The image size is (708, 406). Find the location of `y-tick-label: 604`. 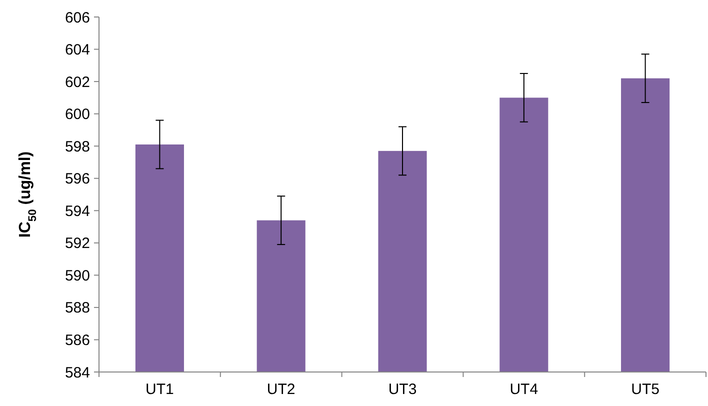

y-tick-label: 604 is located at coordinates (77, 50).